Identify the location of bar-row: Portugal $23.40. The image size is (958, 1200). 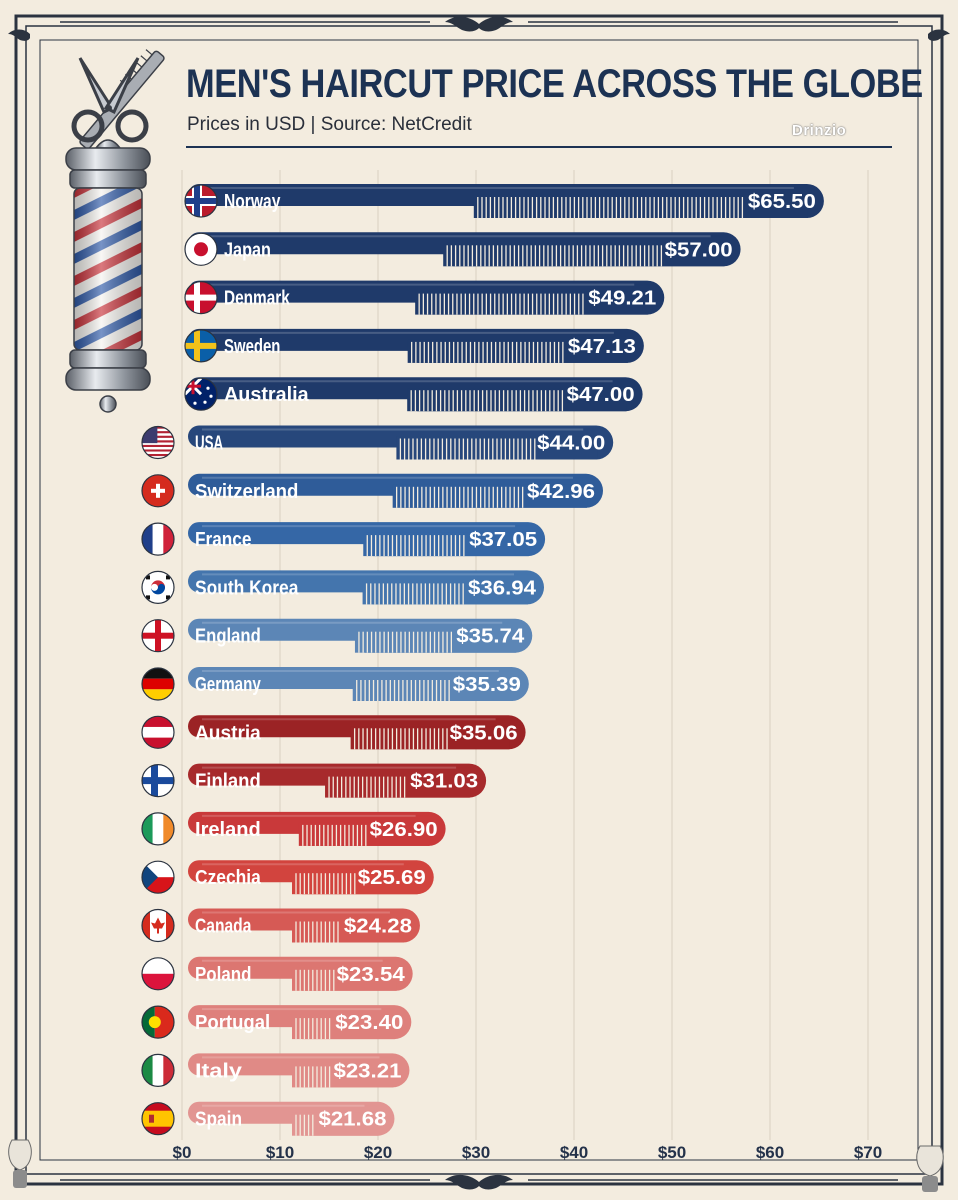
(276, 1022).